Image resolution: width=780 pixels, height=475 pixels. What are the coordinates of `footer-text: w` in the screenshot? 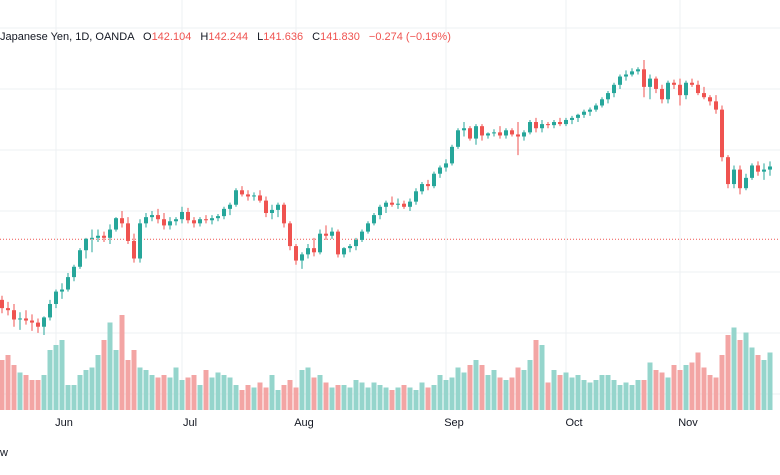 It's located at (4, 453).